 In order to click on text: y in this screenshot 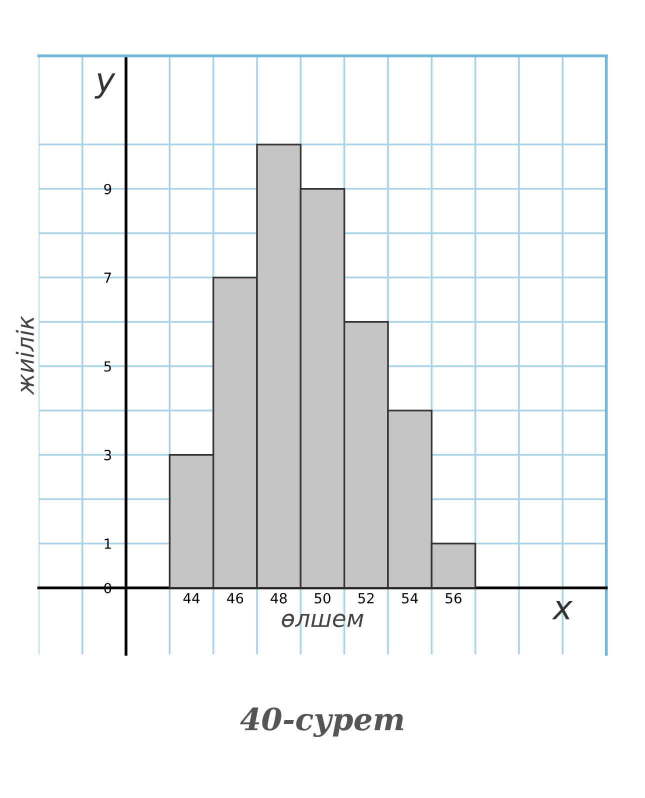, I will do `click(105, 86)`.